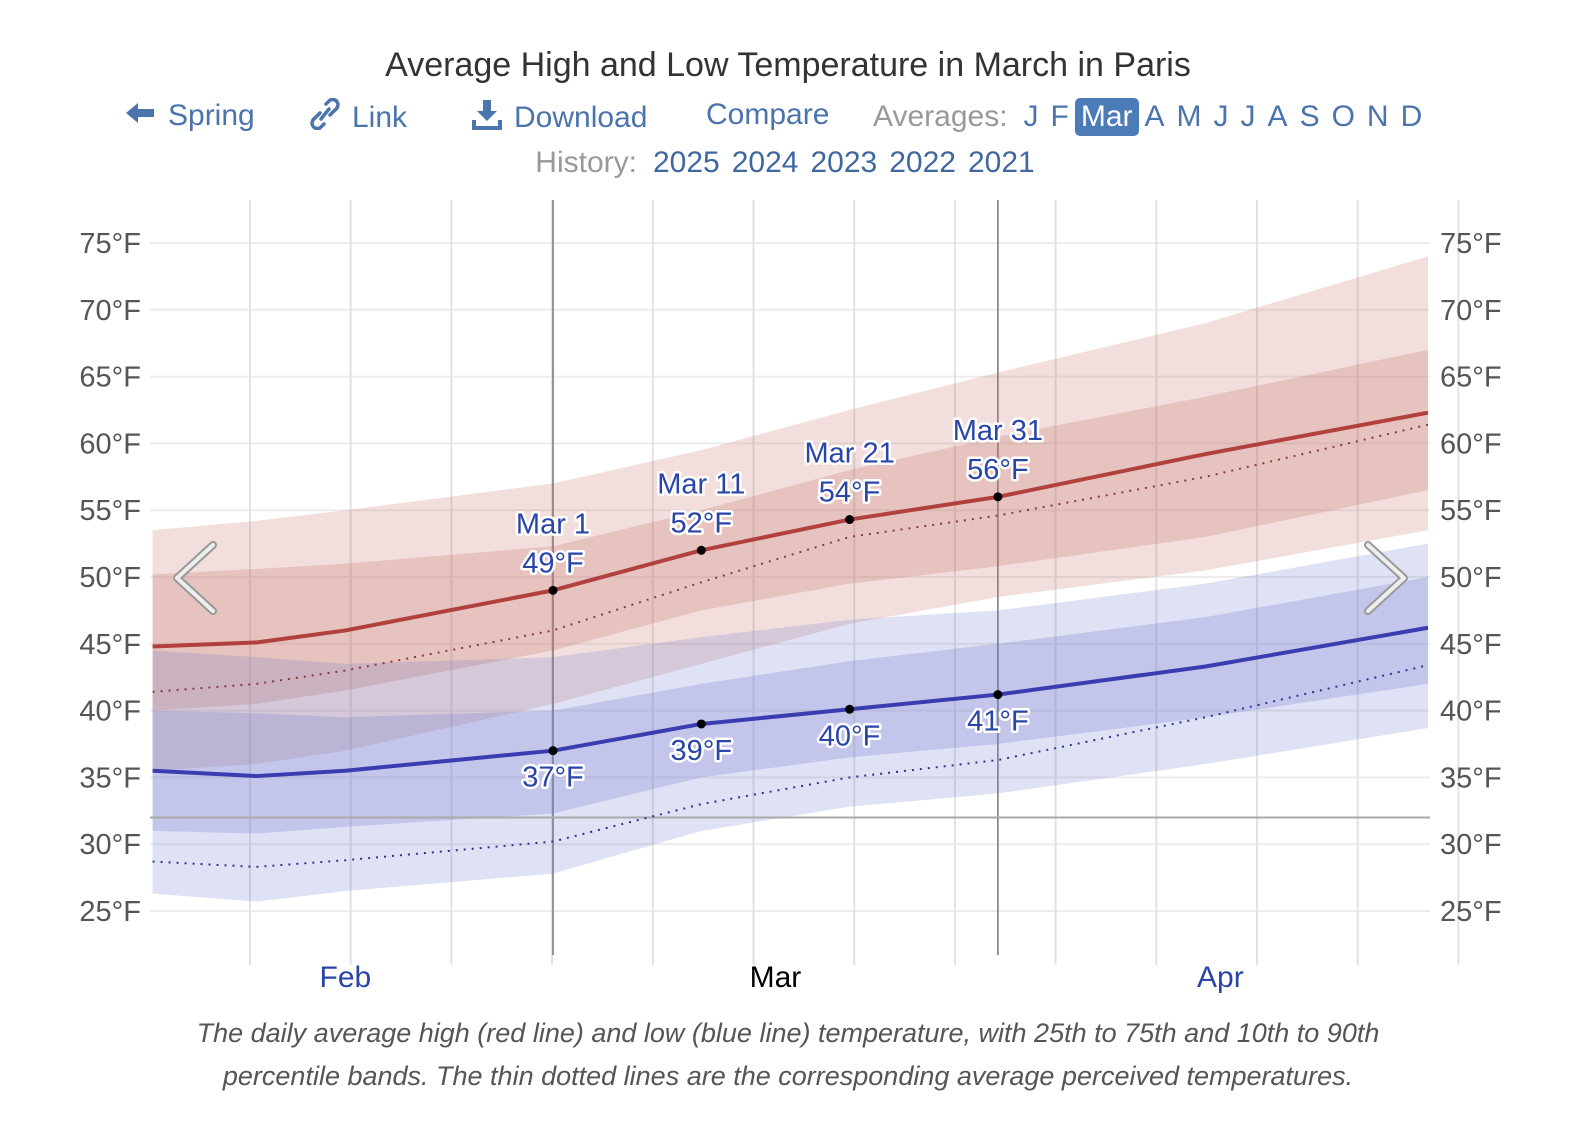 Image resolution: width=1576 pixels, height=1134 pixels. What do you see at coordinates (1031, 116) in the screenshot?
I see `month-0-button: J` at bounding box center [1031, 116].